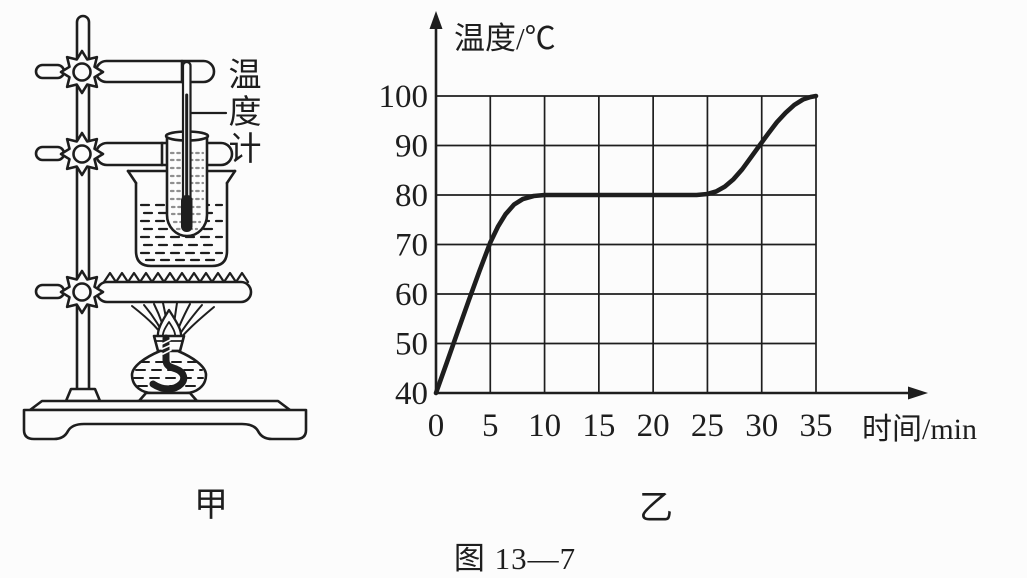 Image resolution: width=1027 pixels, height=578 pixels. What do you see at coordinates (598, 426) in the screenshot?
I see `x-tick-label: 15` at bounding box center [598, 426].